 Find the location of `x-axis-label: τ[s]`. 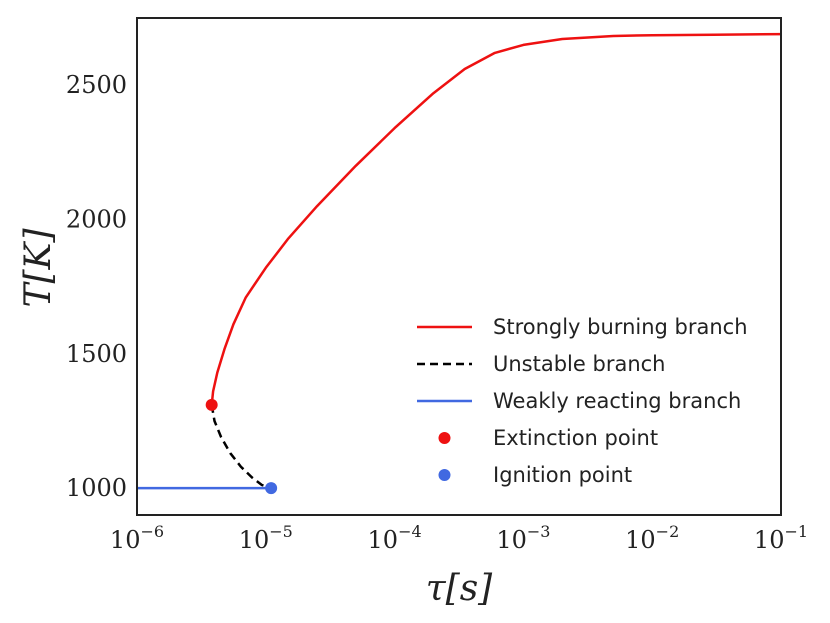

x-axis-label: τ[s] is located at coordinates (459, 588).